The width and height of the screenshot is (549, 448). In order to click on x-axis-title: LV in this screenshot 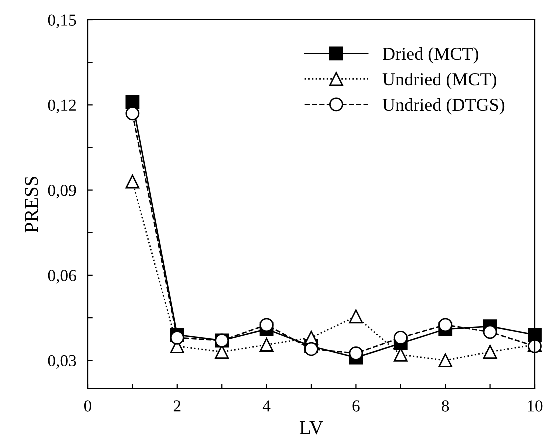, I will do `click(312, 428)`.